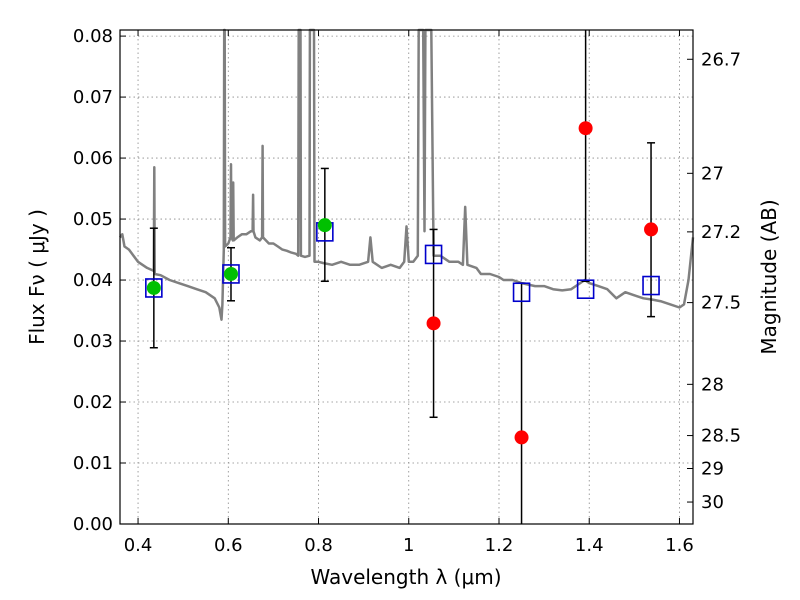  What do you see at coordinates (93, 341) in the screenshot?
I see `y-tick-label: 0.03` at bounding box center [93, 341].